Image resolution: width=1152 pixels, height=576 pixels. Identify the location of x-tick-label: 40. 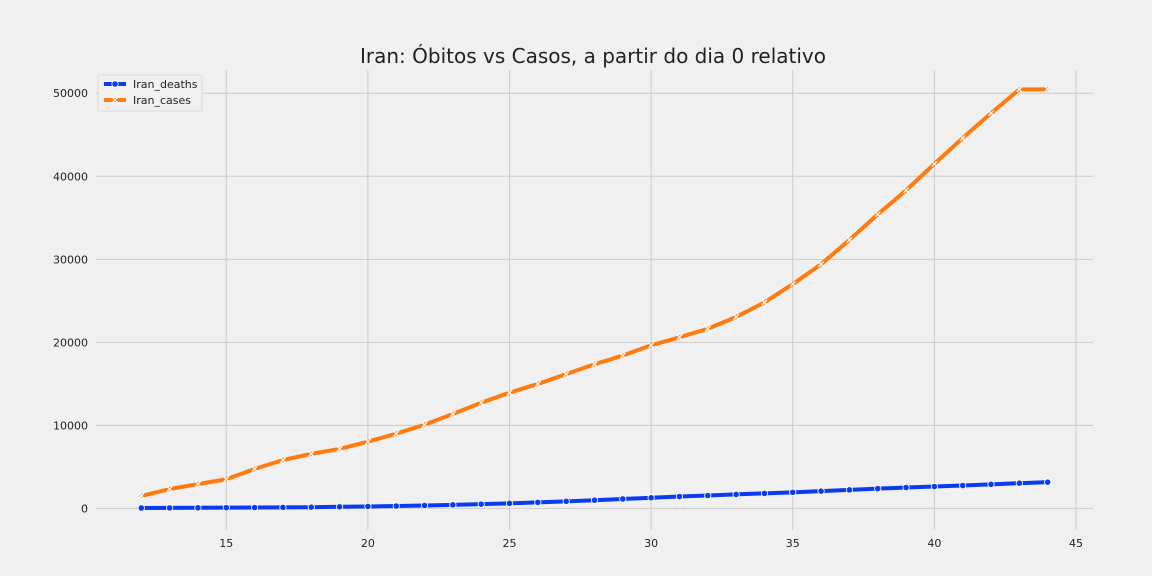
(934, 543).